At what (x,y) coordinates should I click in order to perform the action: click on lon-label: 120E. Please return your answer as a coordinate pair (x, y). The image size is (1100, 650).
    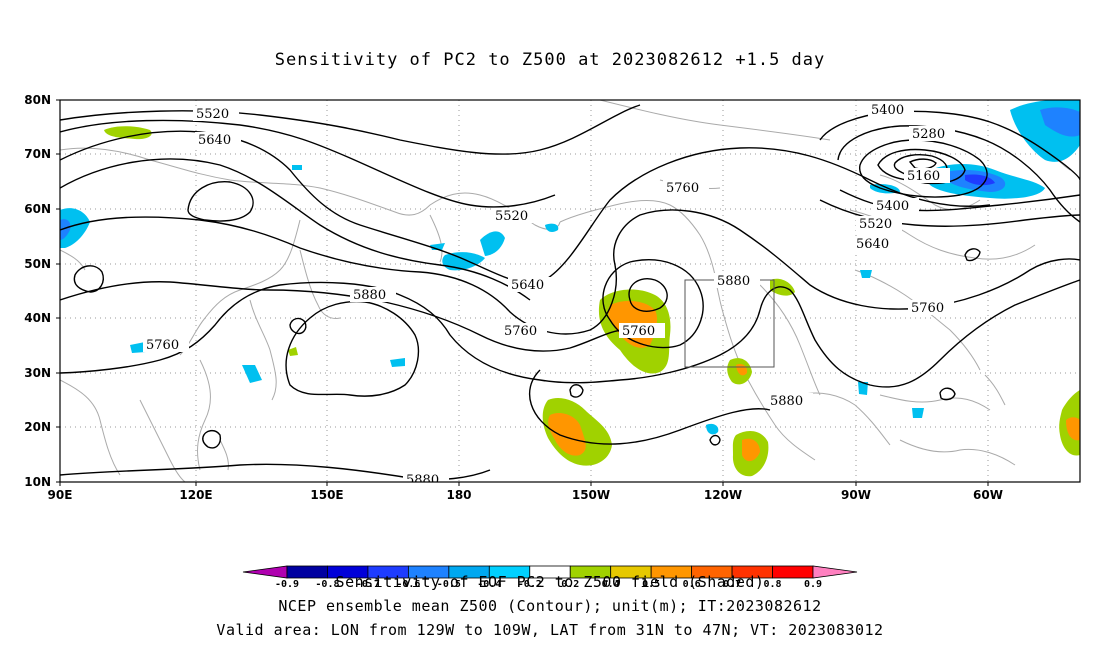
    Looking at the image, I should click on (195, 495).